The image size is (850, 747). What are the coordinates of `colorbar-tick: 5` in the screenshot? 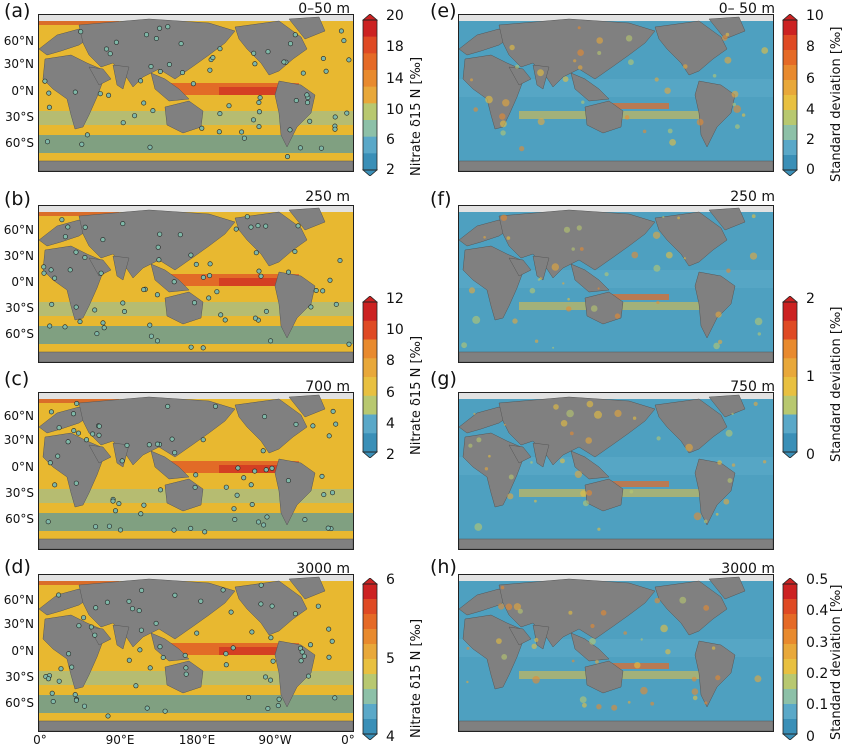 It's located at (390, 659).